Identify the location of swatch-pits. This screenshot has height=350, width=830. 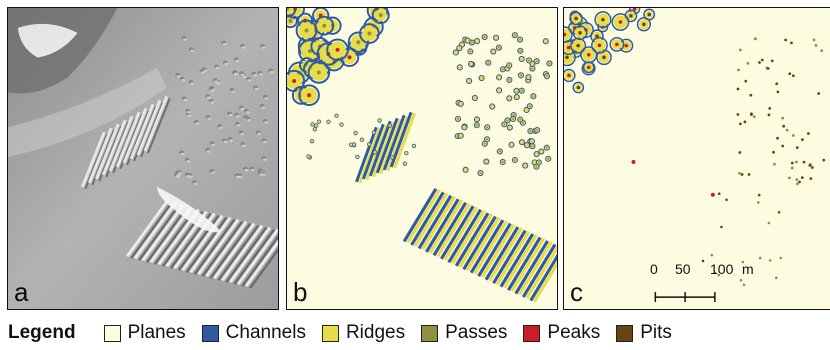
(625, 333).